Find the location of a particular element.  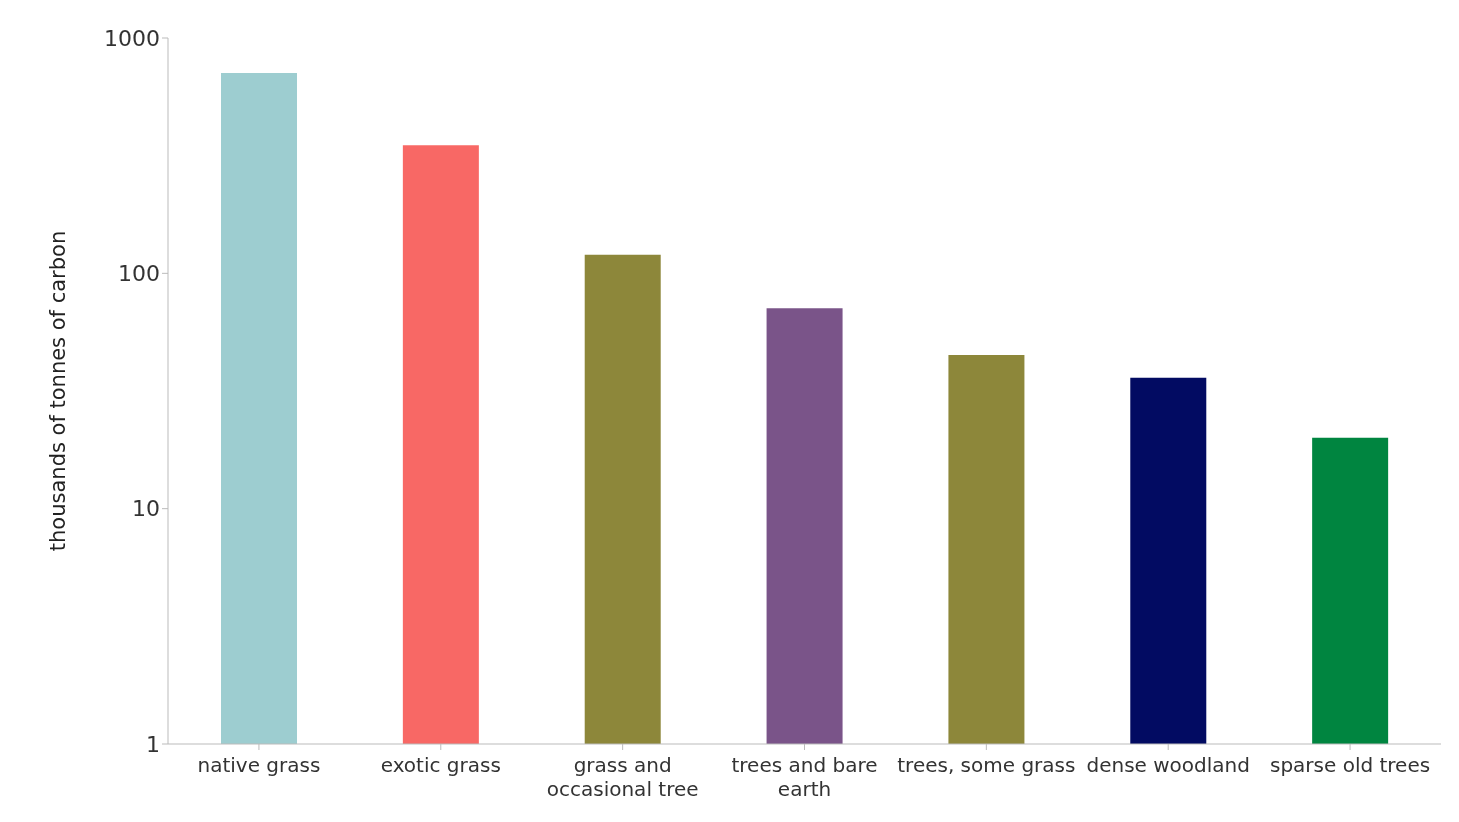

x-tick-label: exotic grass is located at coordinates (440, 765).